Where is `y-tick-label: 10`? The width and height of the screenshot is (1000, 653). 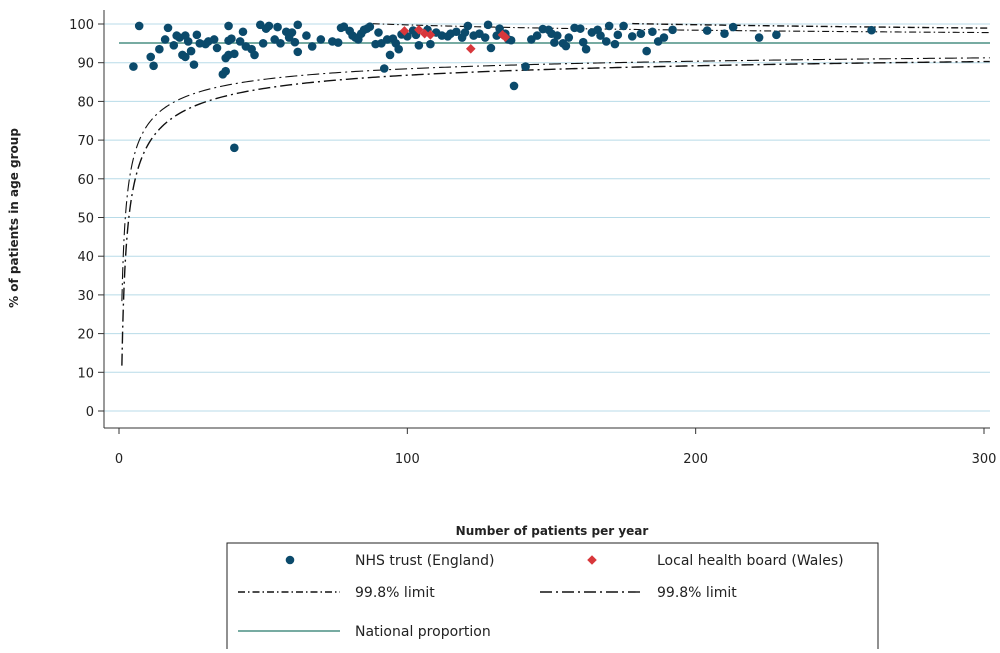 y-tick-label: 10 is located at coordinates (85, 373).